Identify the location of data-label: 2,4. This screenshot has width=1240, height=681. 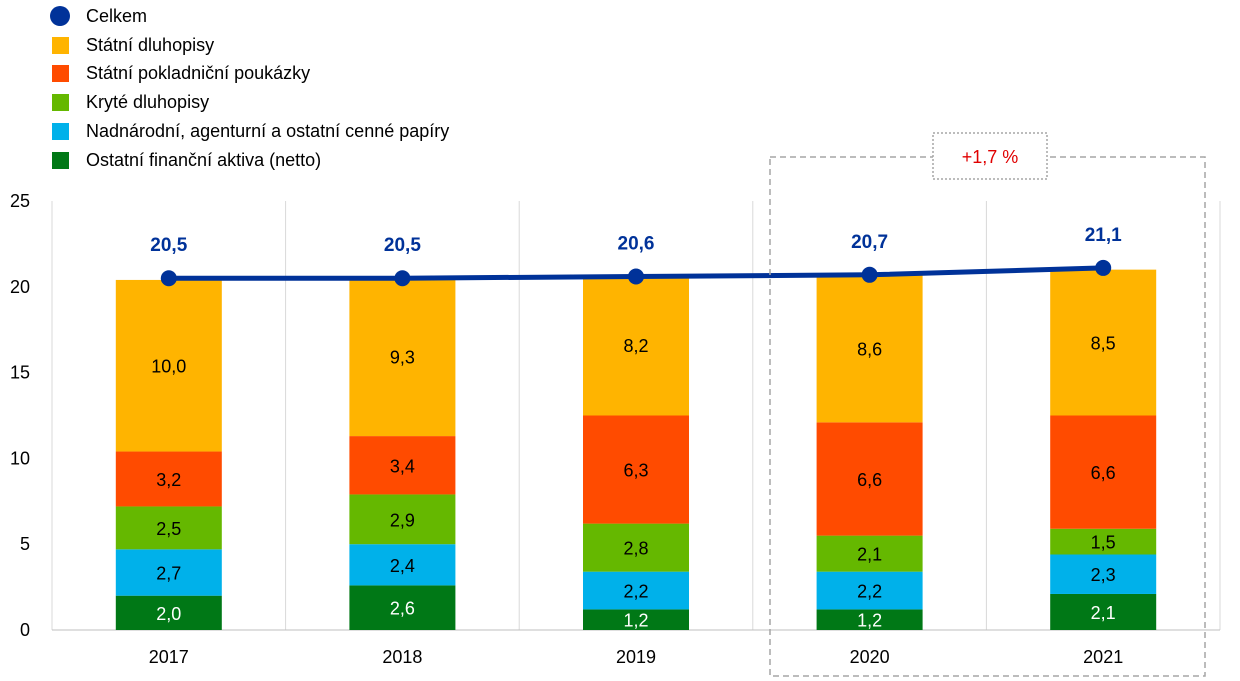
(402, 566).